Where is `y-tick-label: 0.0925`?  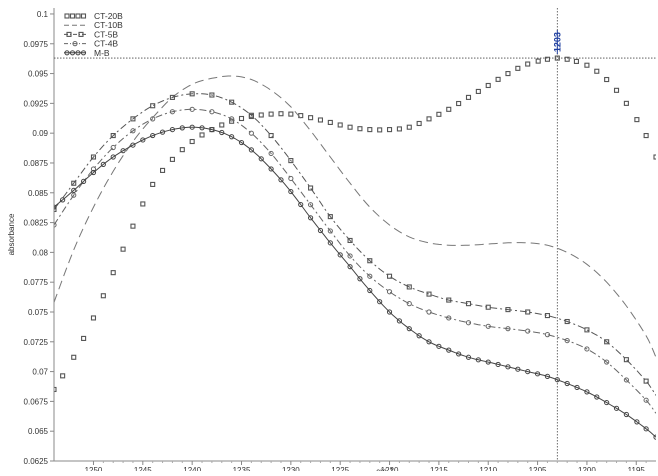
y-tick-label: 0.0925 is located at coordinates (36, 103).